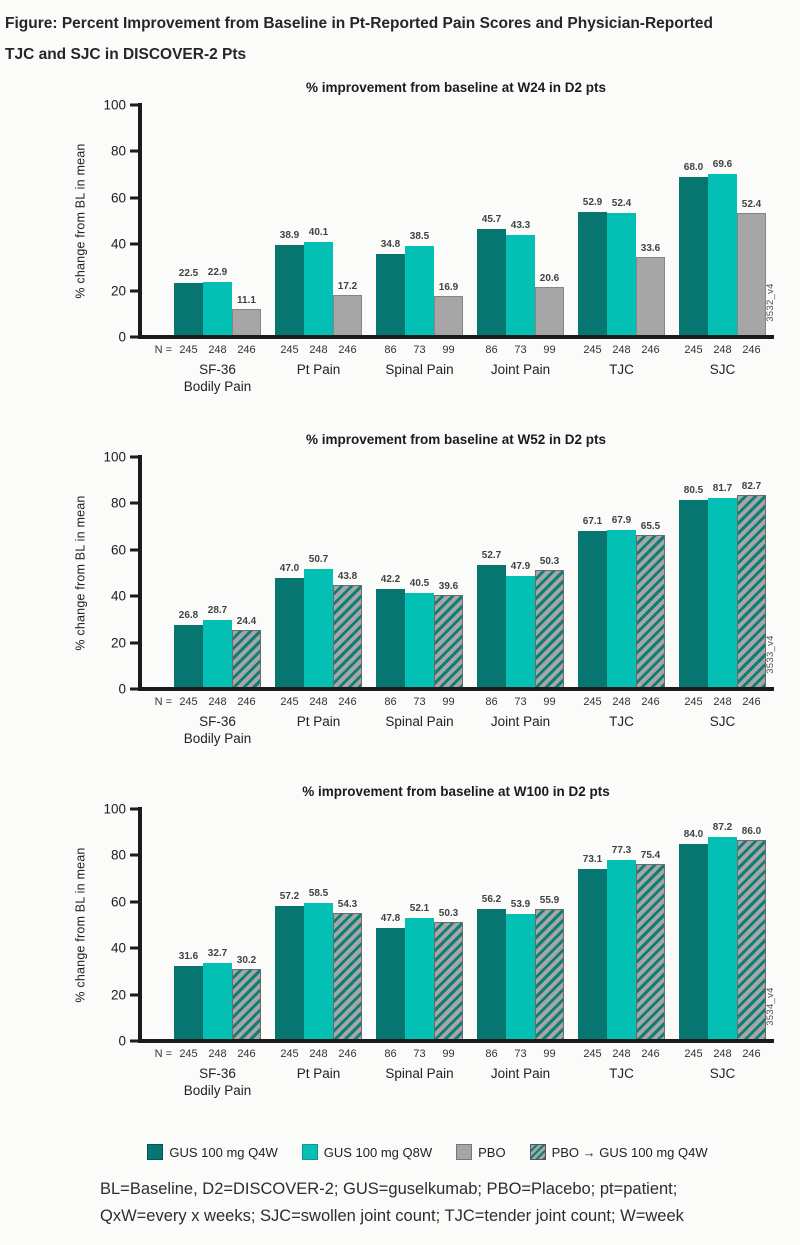 Image resolution: width=800 pixels, height=1245 pixels. I want to click on bar-pbo_gus: 24.4, so click(246, 652).